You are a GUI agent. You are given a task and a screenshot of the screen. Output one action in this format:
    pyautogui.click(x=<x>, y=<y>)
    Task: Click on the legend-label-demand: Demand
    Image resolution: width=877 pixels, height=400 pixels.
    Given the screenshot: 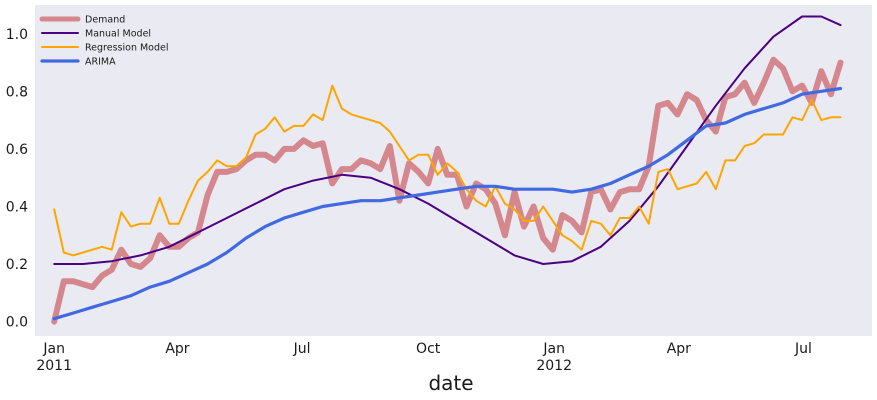 What is the action you would take?
    pyautogui.click(x=105, y=20)
    